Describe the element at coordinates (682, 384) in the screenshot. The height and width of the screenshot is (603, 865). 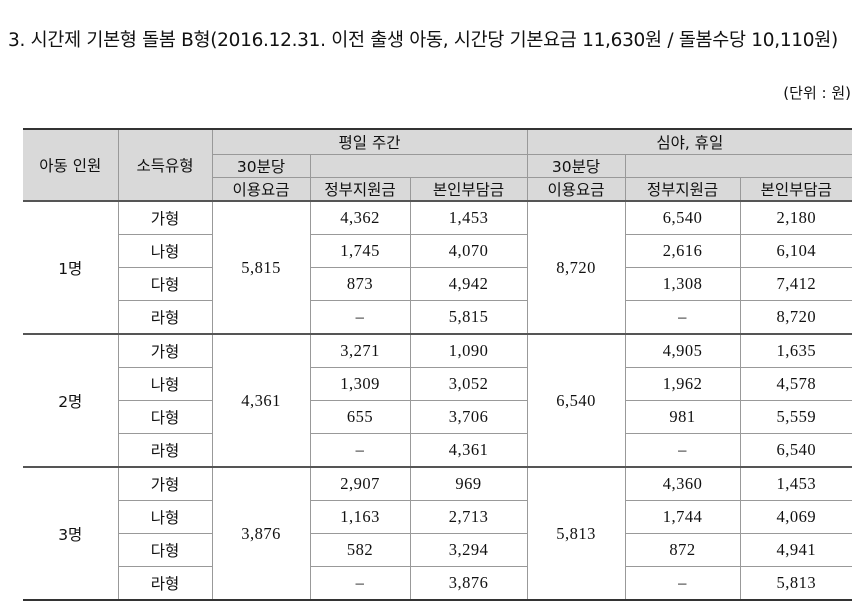
I see `amount-cell: 1,962` at that location.